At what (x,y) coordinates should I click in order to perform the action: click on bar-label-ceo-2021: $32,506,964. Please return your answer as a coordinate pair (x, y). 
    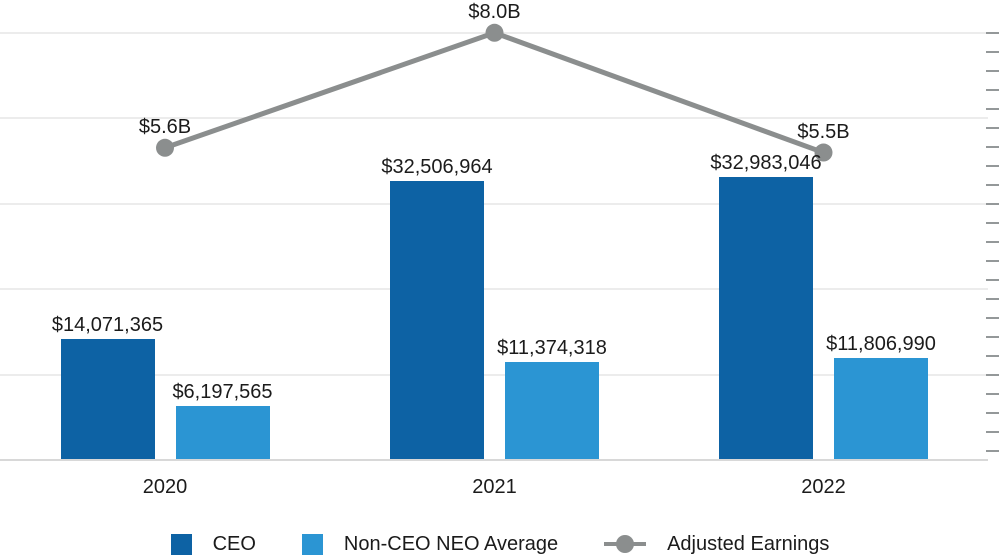
    Looking at the image, I should click on (437, 167).